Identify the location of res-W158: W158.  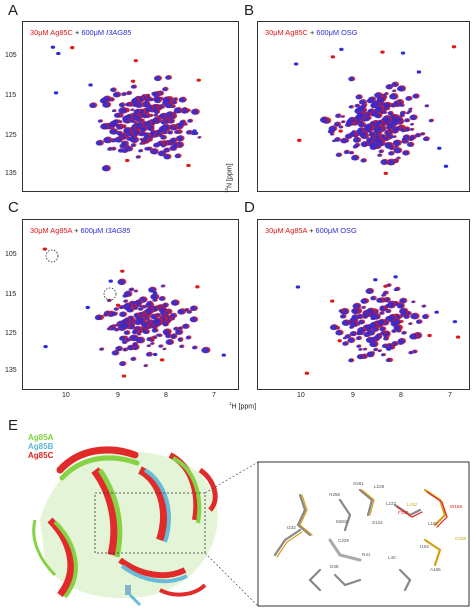
(456, 506).